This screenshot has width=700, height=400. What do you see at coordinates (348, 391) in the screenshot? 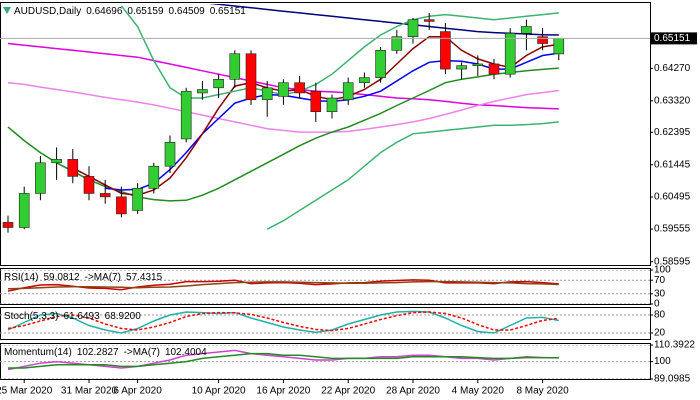
I see `x-tick-label: 22 Apr 2020` at bounding box center [348, 391].